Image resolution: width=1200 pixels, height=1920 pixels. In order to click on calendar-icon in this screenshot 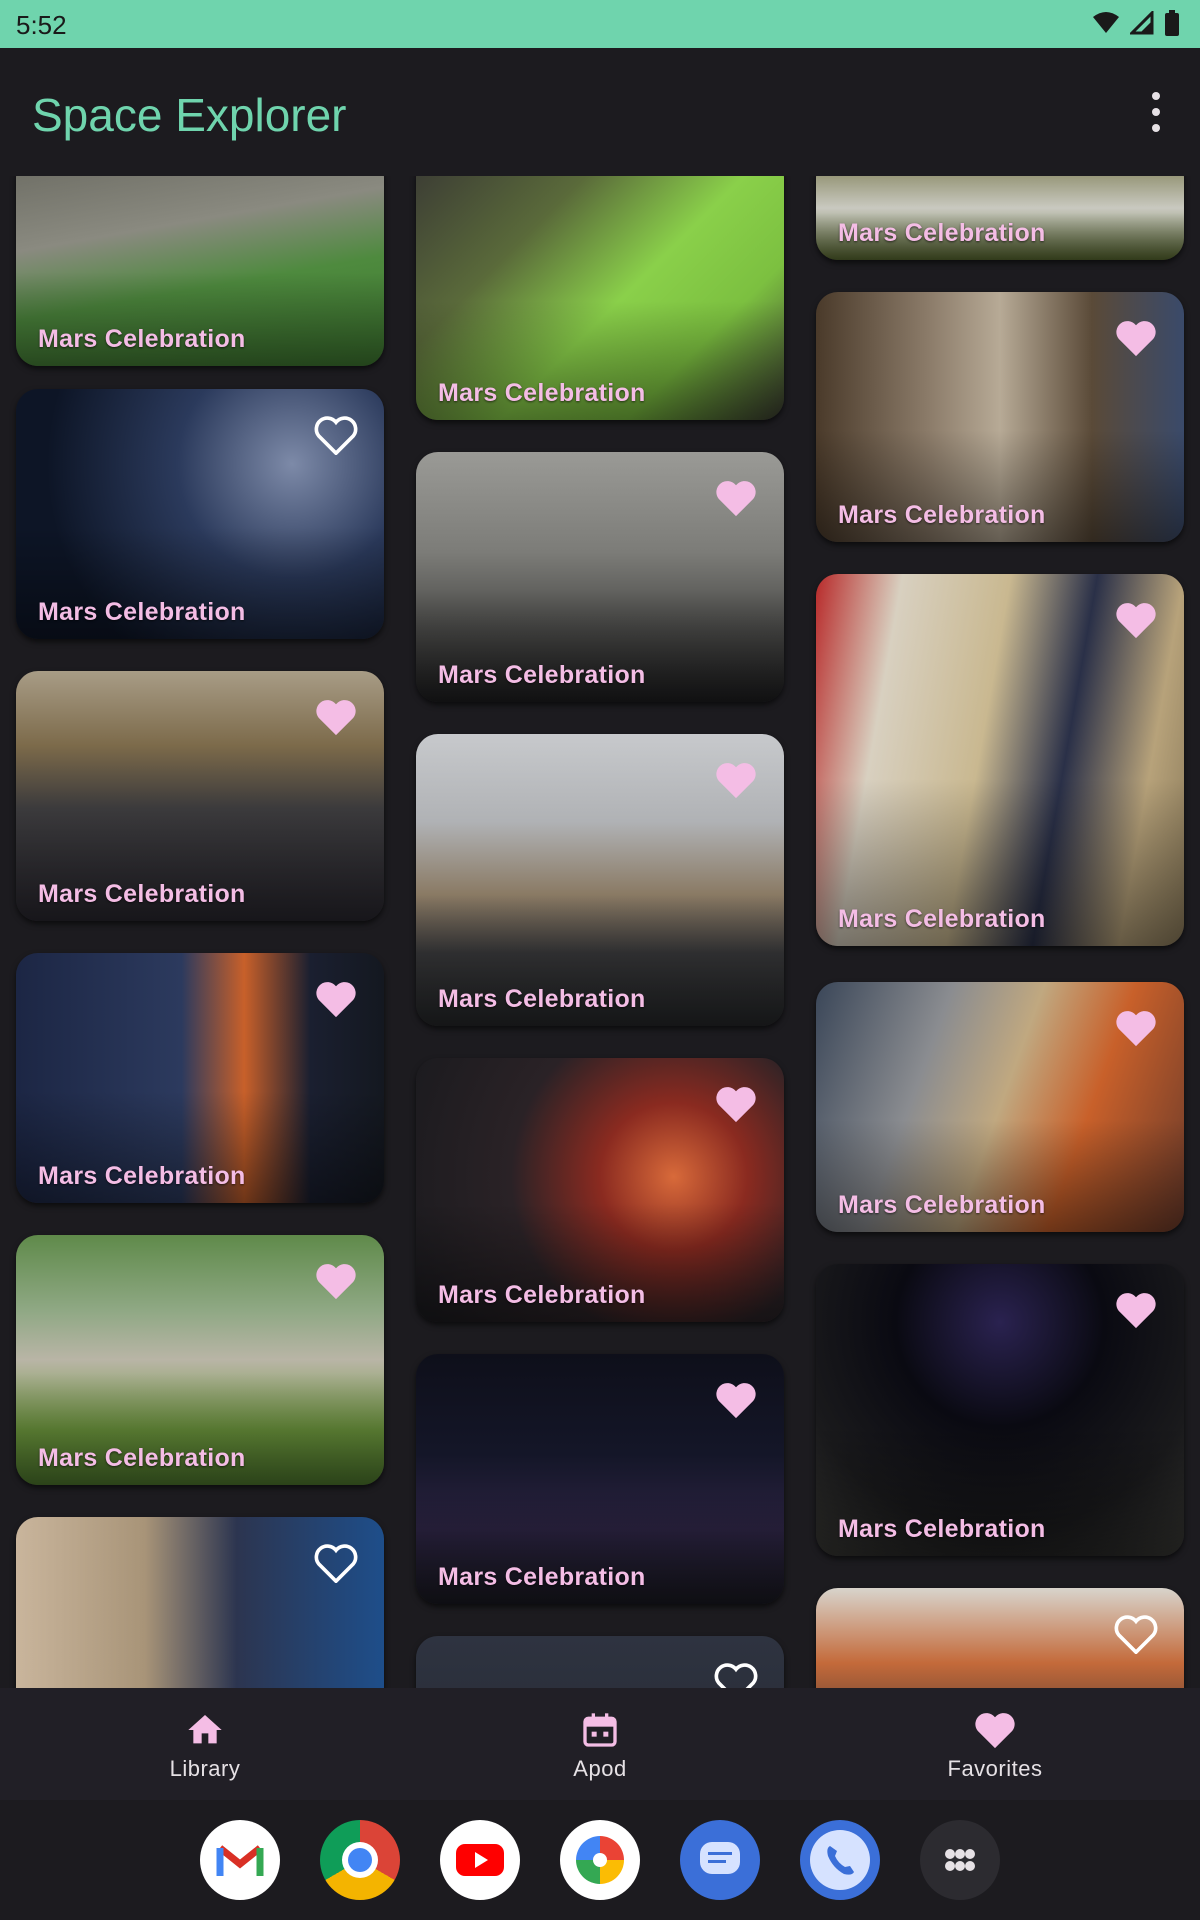, I will do `click(600, 1730)`.